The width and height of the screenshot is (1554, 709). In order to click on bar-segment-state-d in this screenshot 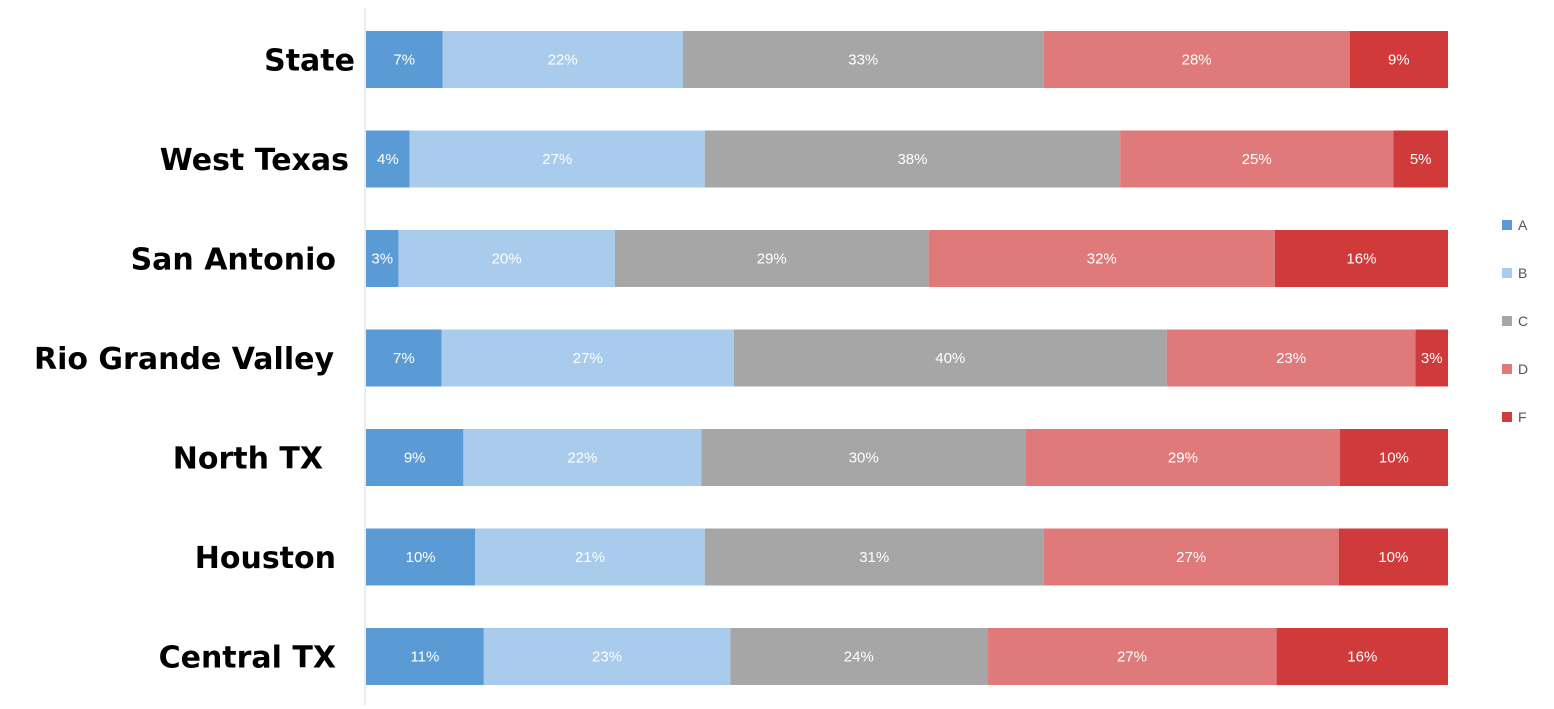, I will do `click(1196, 59)`.